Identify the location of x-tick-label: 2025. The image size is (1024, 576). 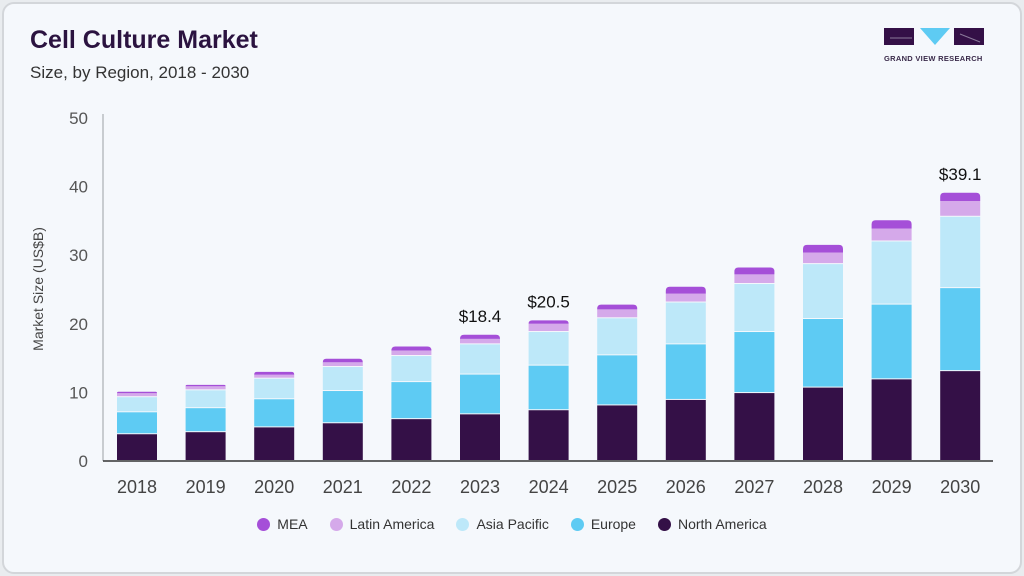
(617, 487).